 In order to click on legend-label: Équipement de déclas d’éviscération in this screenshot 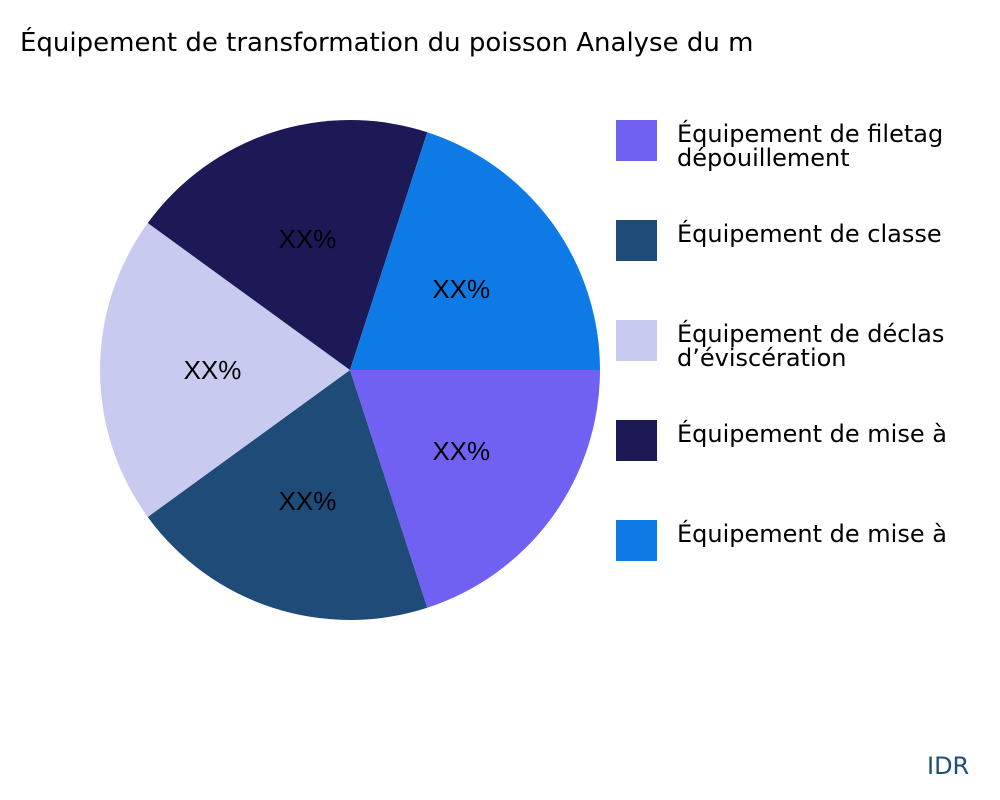, I will do `click(811, 346)`.